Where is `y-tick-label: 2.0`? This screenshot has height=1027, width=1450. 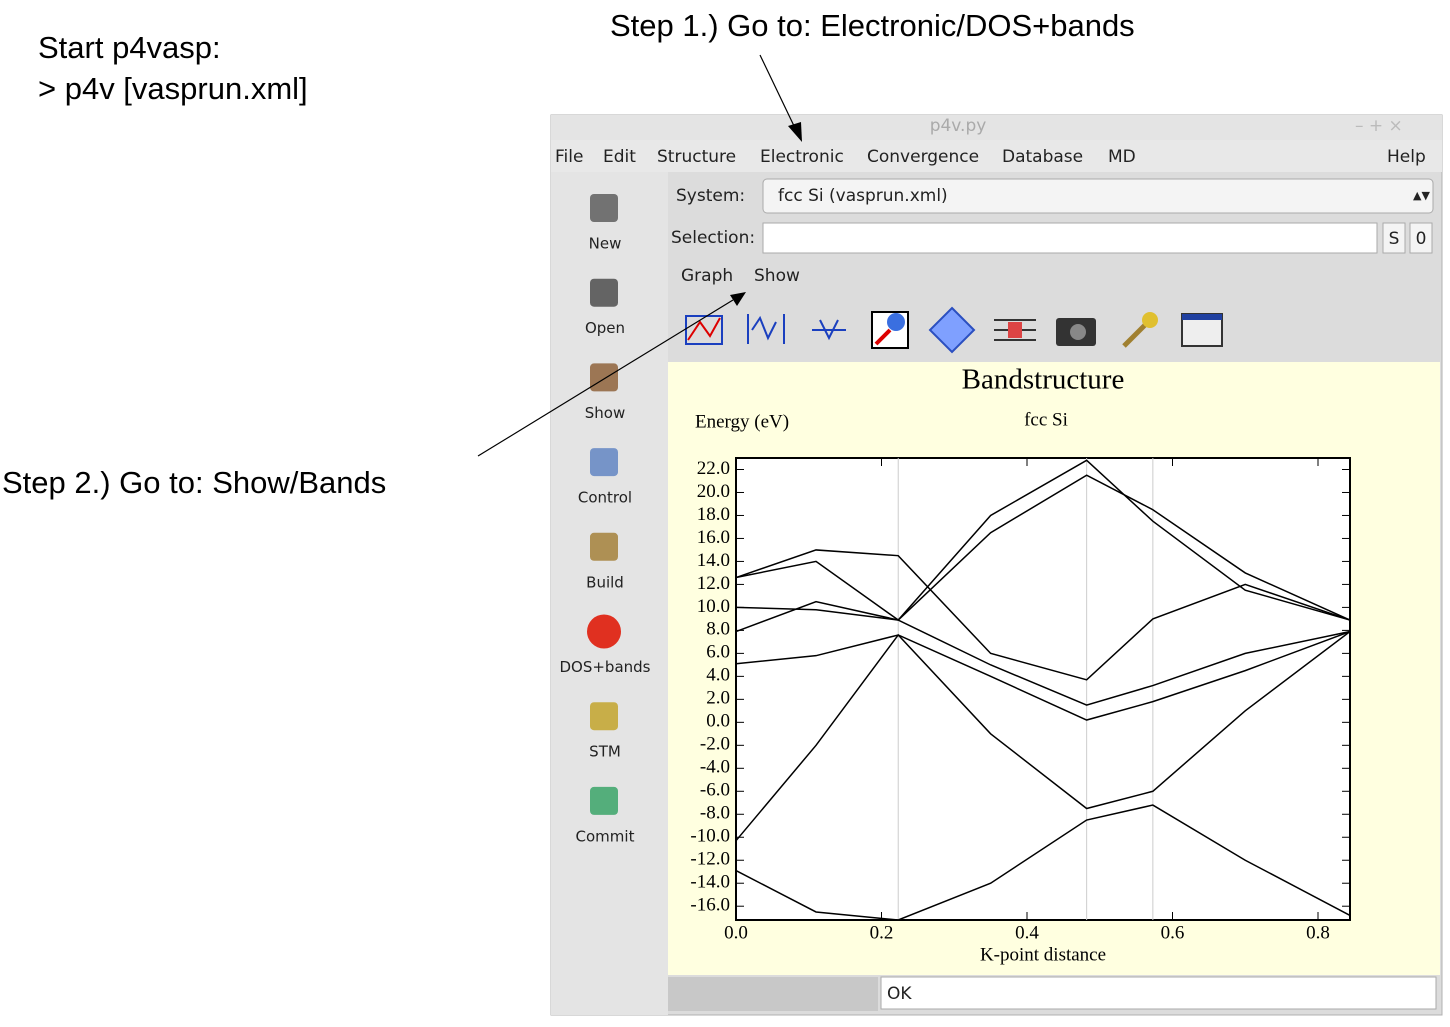 y-tick-label: 2.0 is located at coordinates (718, 698).